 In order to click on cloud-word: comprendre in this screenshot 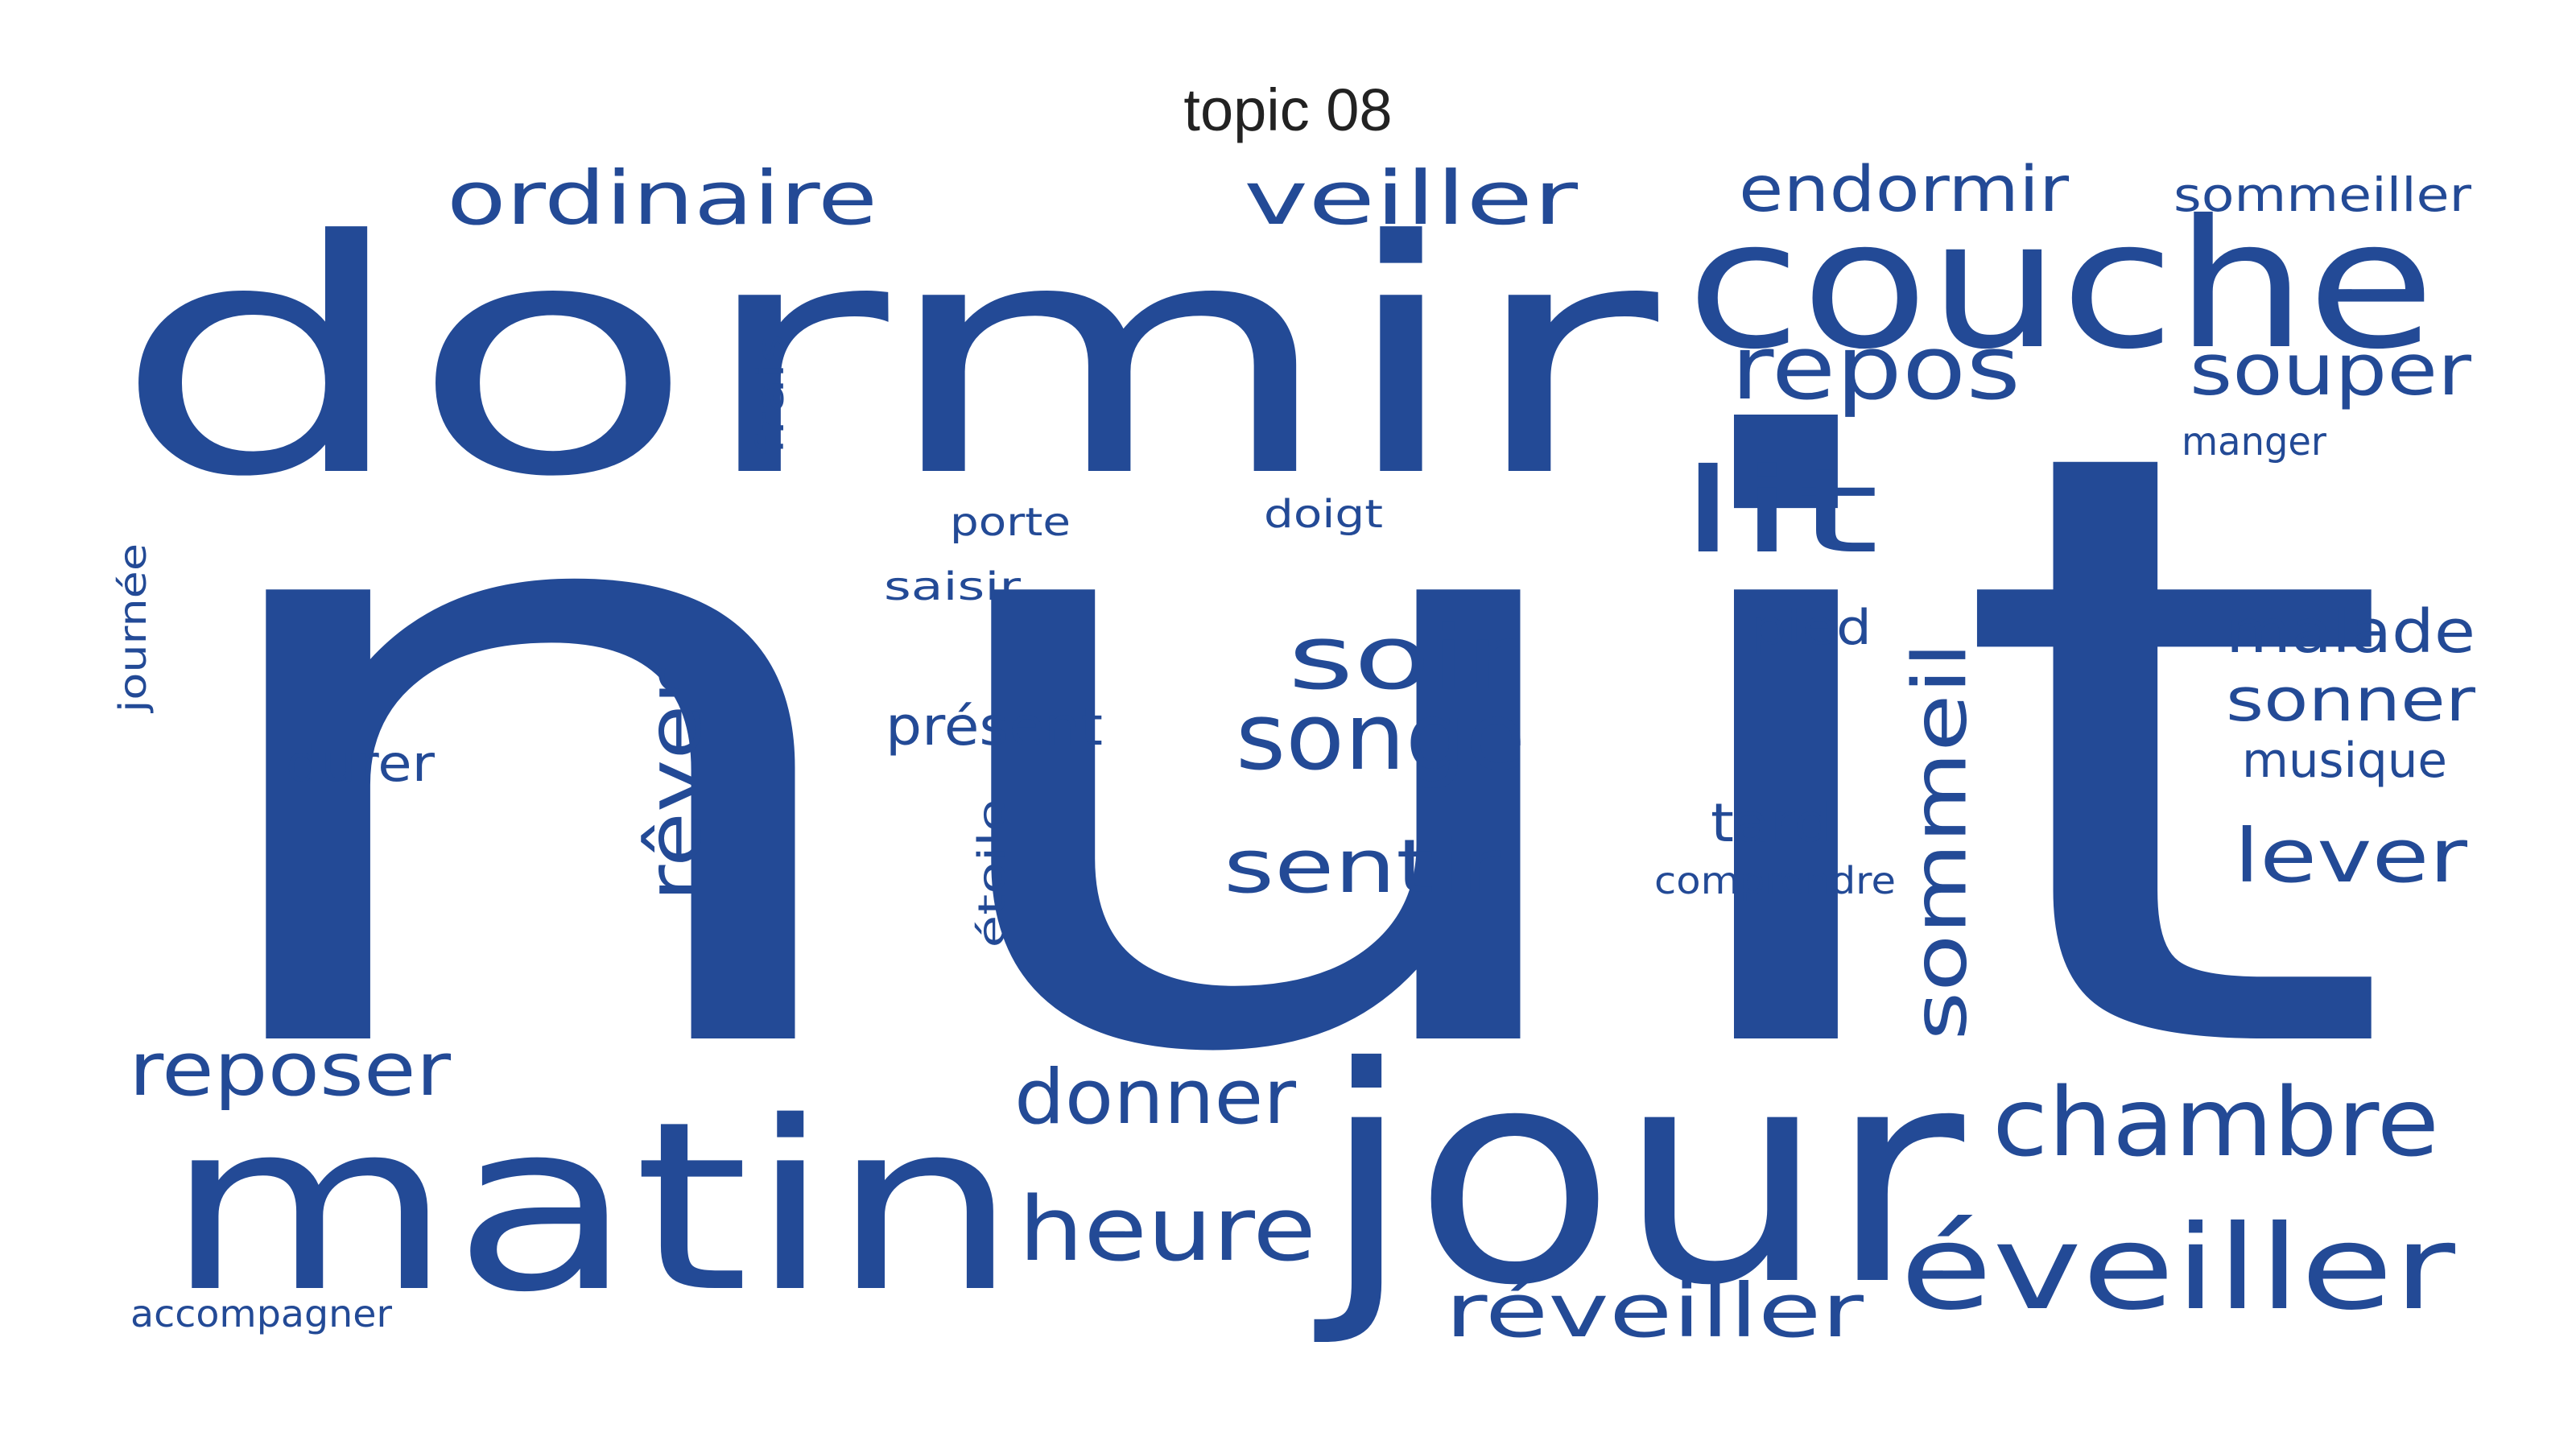, I will do `click(1775, 880)`.